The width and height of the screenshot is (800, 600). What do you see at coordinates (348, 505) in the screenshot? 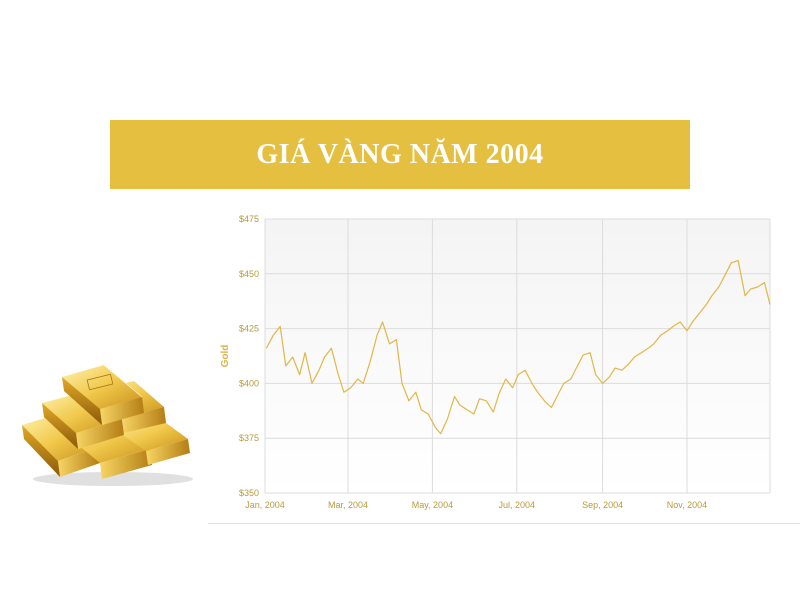
I see `x-tick-label: Mar, 2004` at bounding box center [348, 505].